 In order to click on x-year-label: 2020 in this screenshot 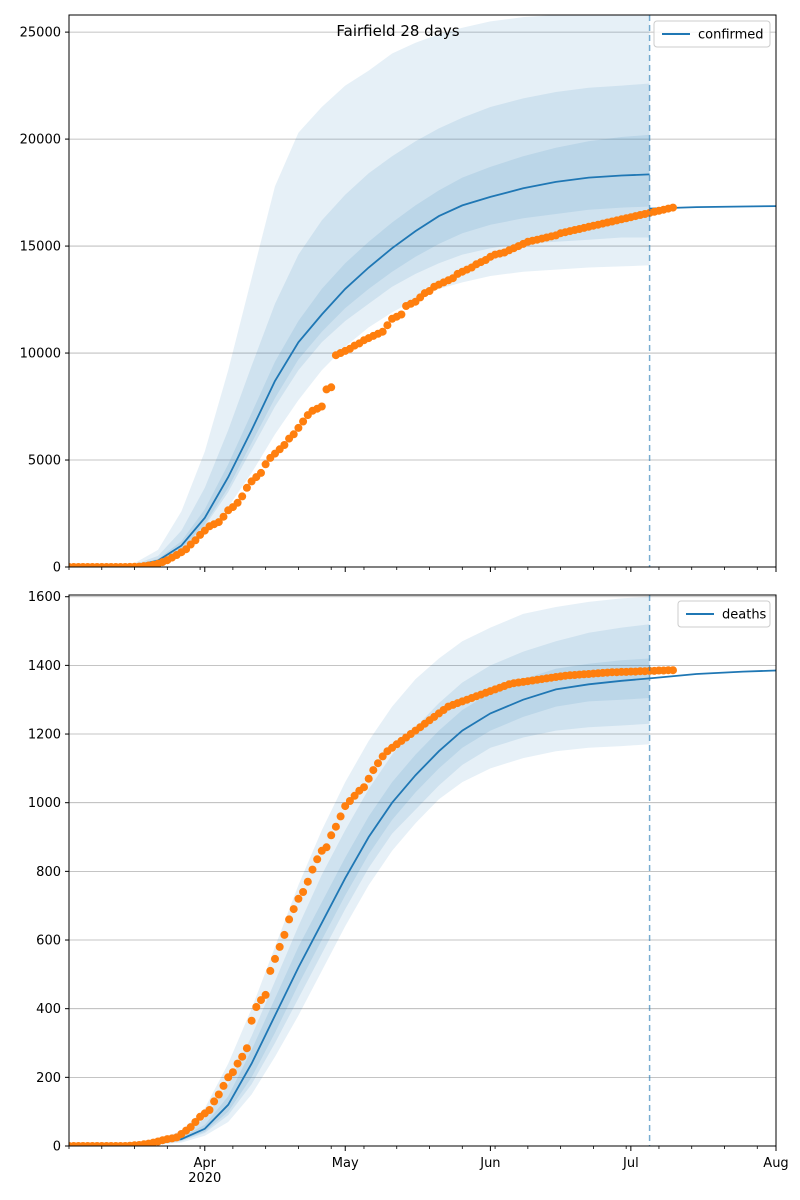, I will do `click(204, 1178)`.